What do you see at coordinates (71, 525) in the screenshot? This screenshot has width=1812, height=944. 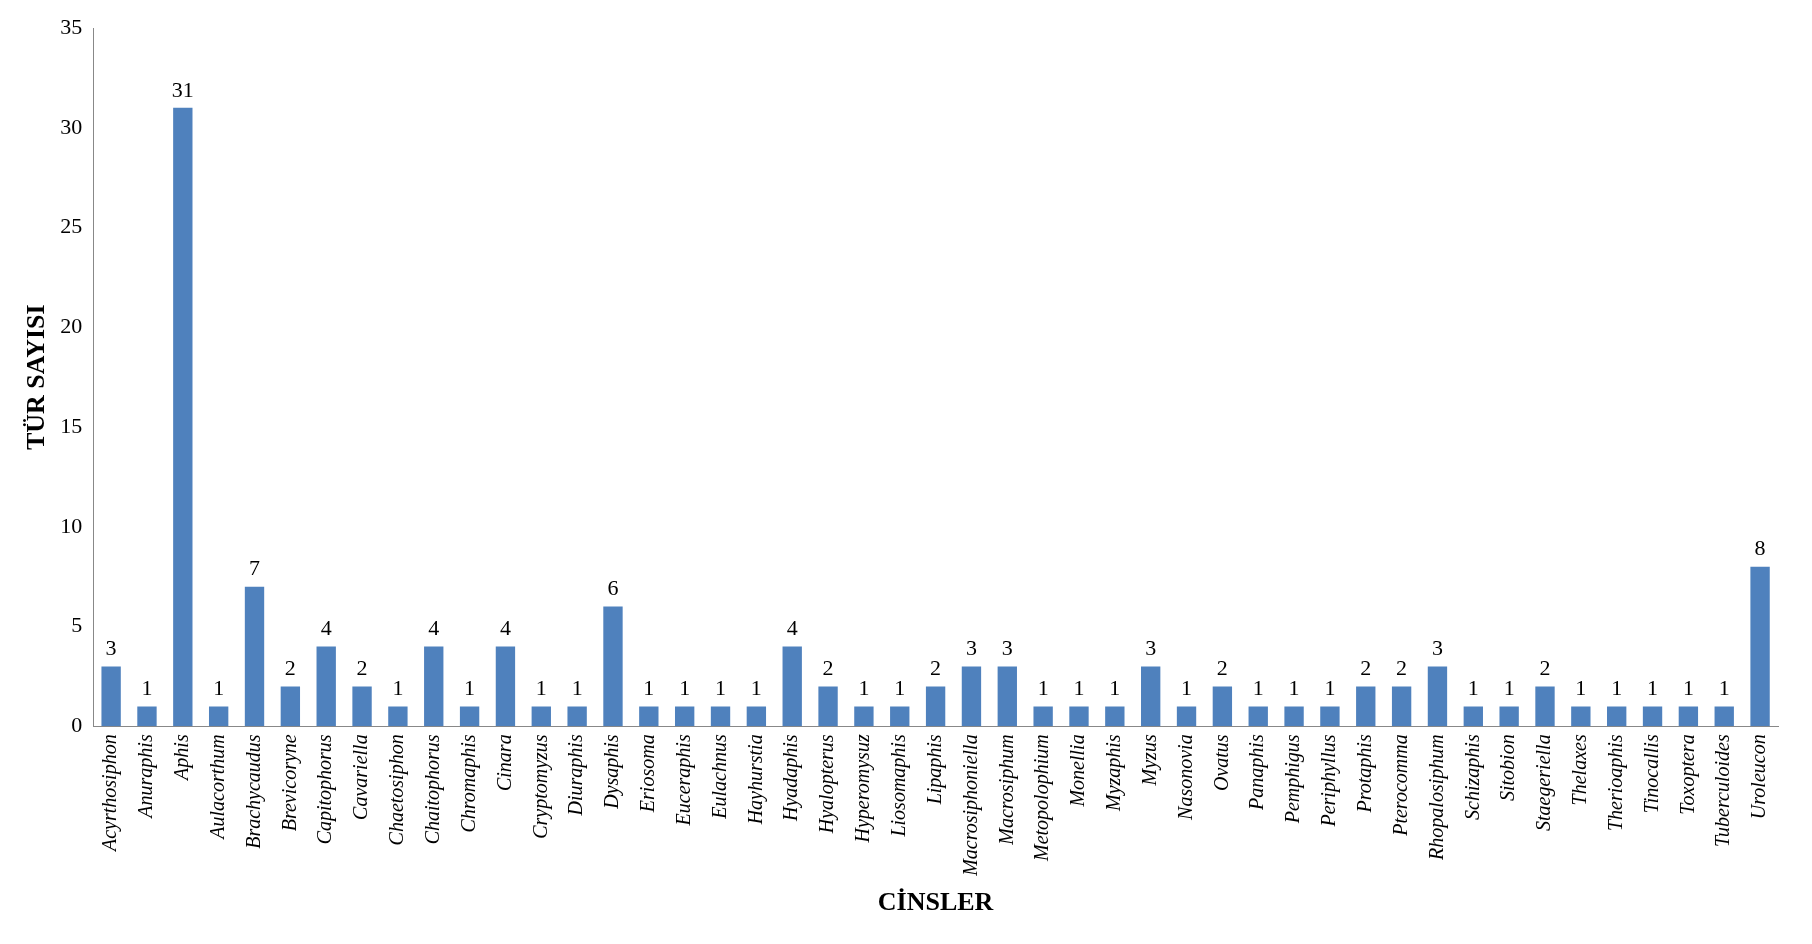 I see `y-tick-label: 10` at bounding box center [71, 525].